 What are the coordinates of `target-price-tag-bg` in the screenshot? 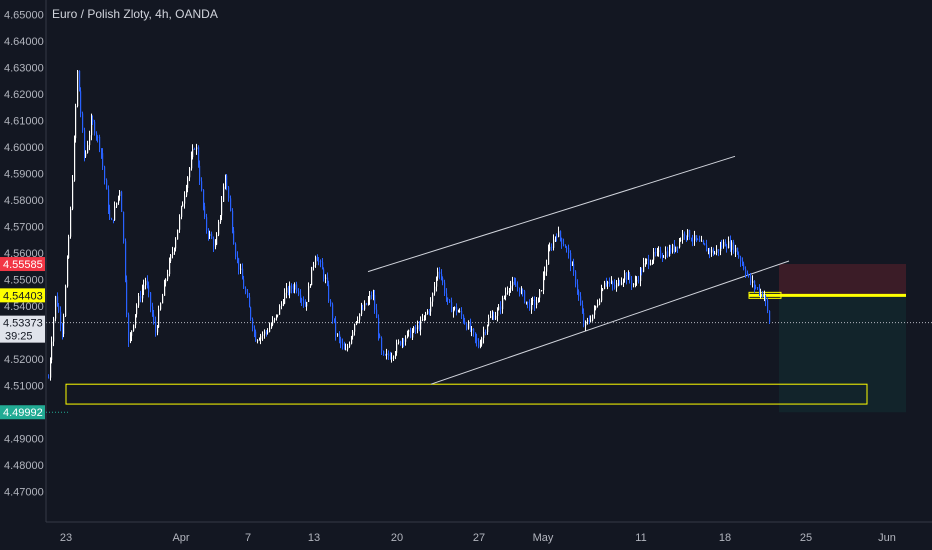 It's located at (22, 412).